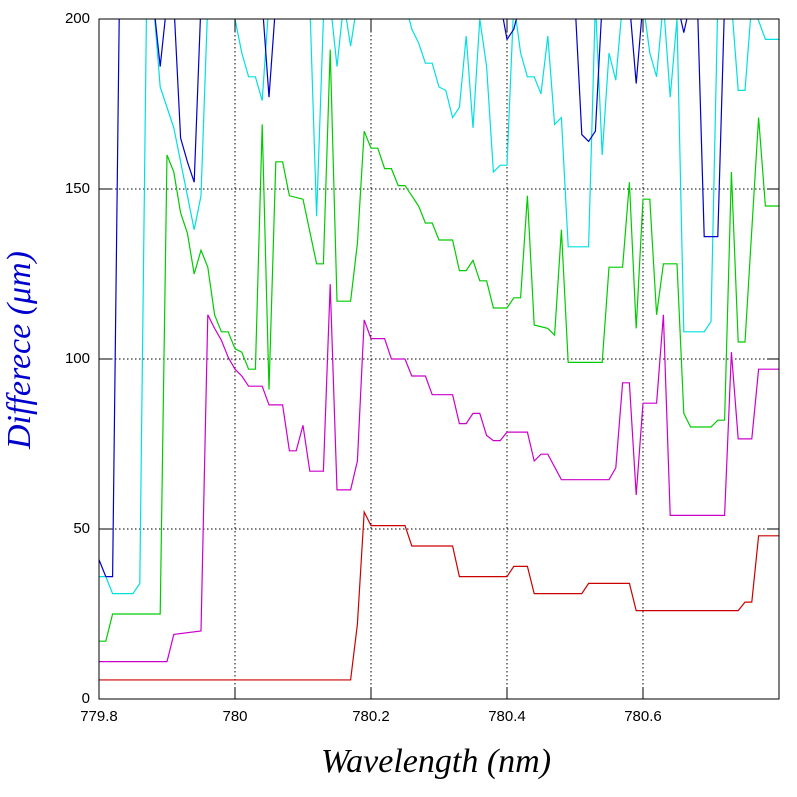  What do you see at coordinates (77, 188) in the screenshot?
I see `y-tick-label: 150` at bounding box center [77, 188].